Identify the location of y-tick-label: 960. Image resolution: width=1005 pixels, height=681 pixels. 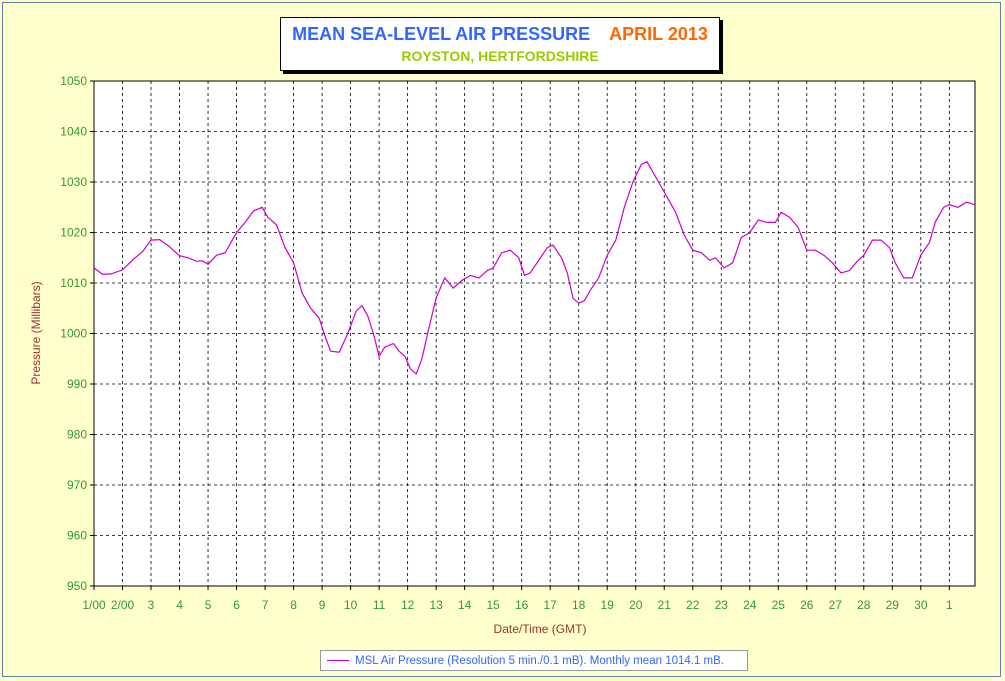
(77, 536).